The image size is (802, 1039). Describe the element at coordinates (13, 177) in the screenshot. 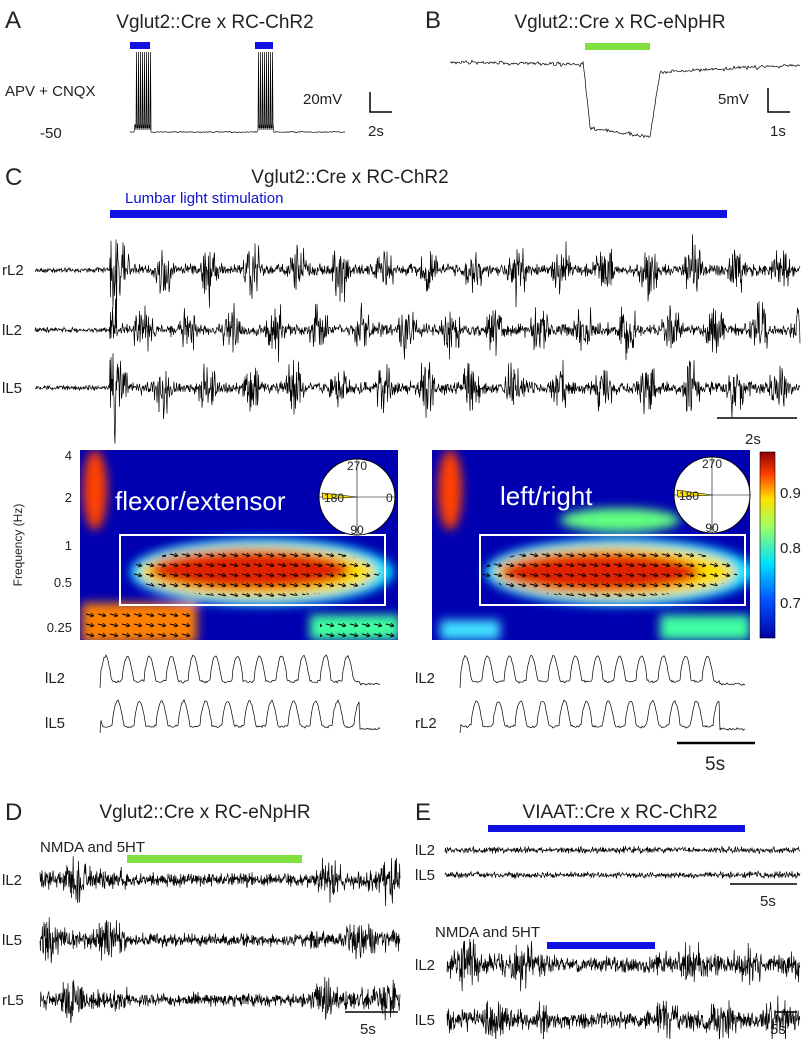

I see `panel-letter: C` at that location.